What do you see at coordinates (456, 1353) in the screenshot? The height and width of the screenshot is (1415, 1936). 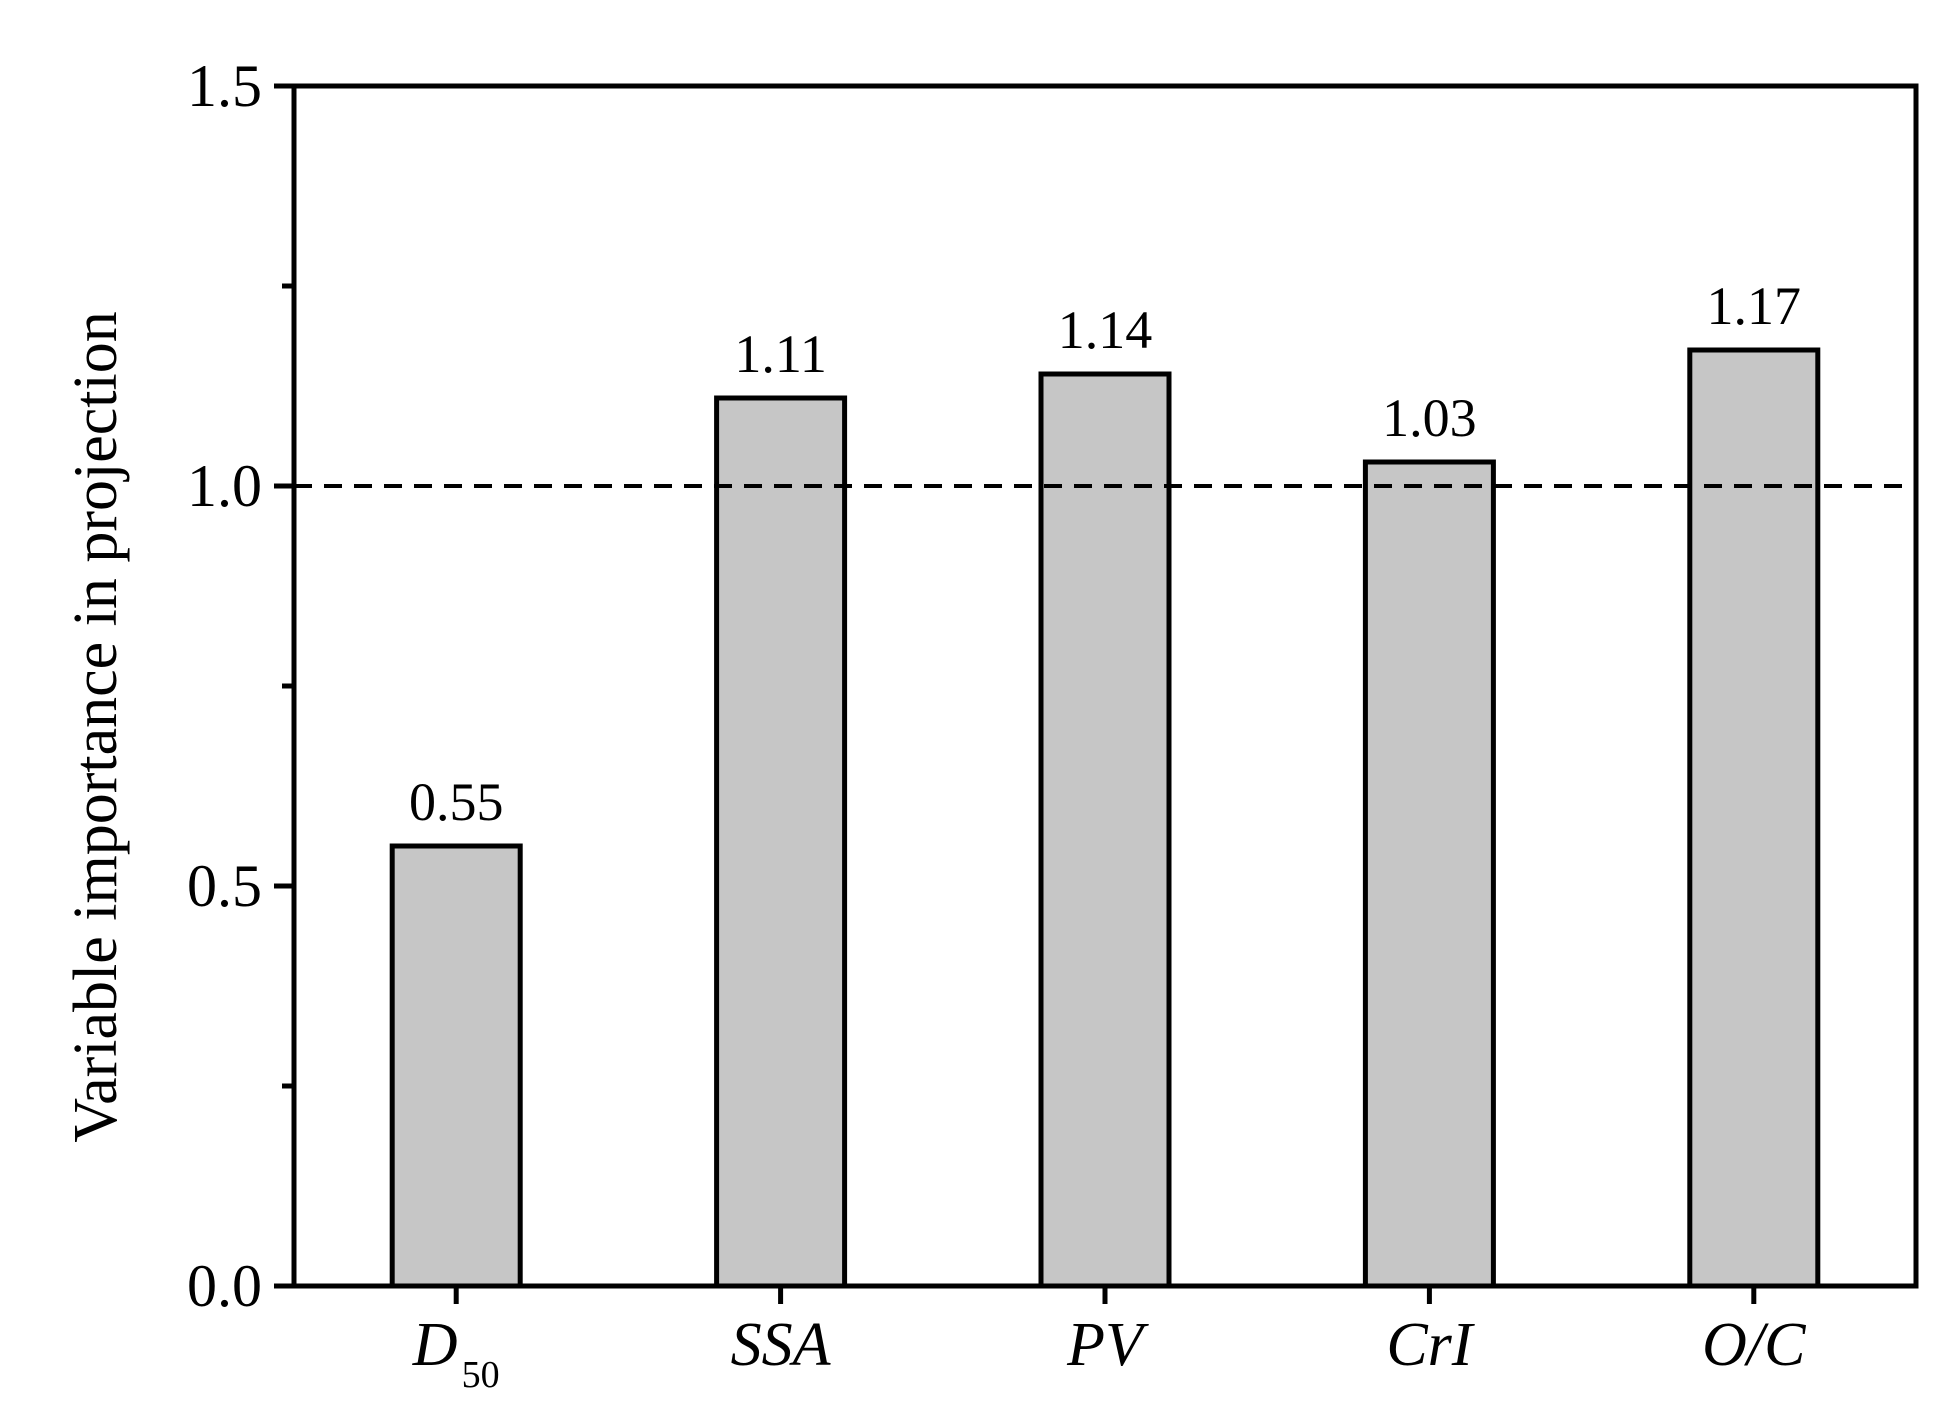 I see `category-label: D 50` at bounding box center [456, 1353].